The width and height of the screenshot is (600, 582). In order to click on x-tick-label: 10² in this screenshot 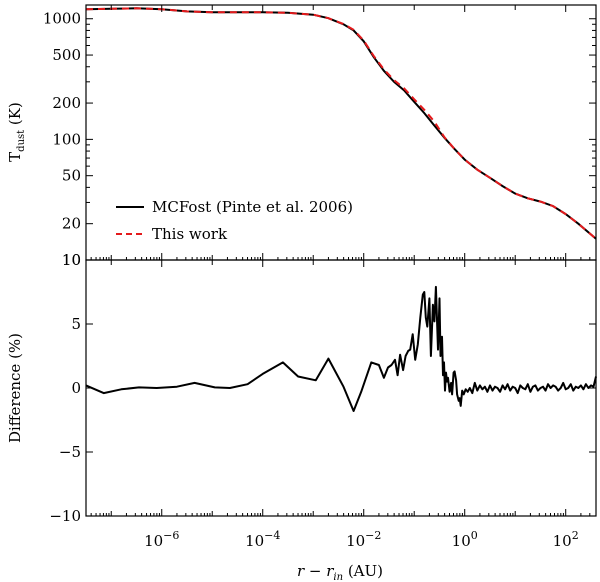, I will do `click(566, 539)`.